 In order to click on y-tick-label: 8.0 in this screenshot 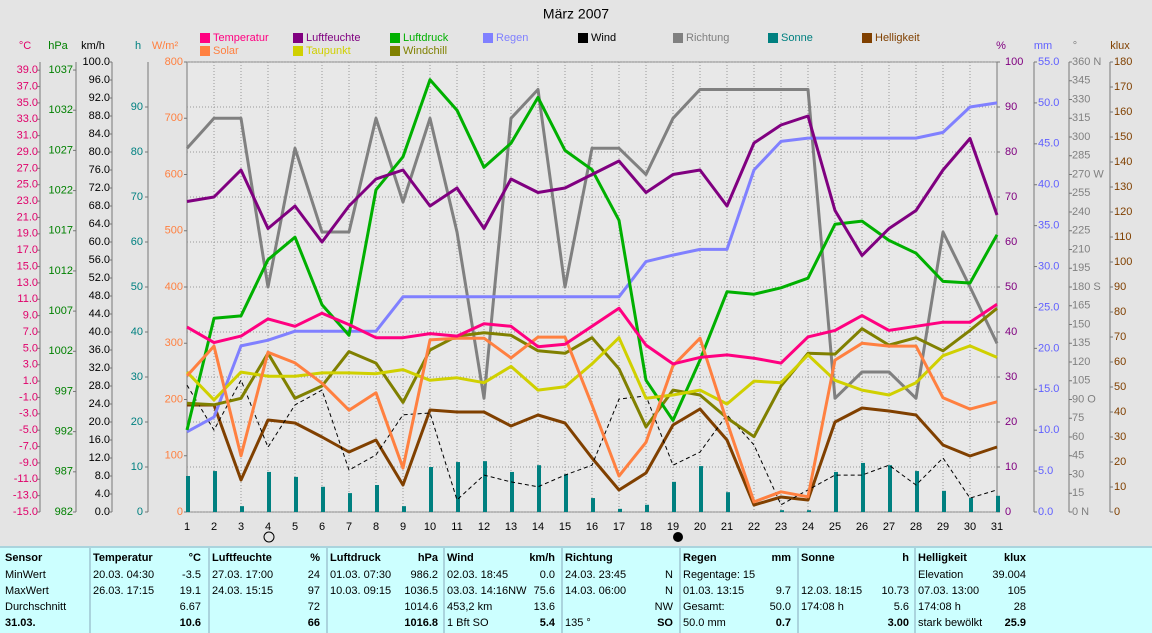, I will do `click(102, 476)`.